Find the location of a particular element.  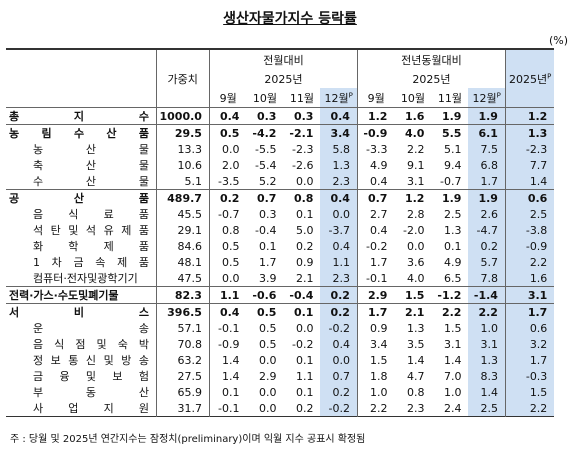

cell: 1.4 is located at coordinates (452, 360).